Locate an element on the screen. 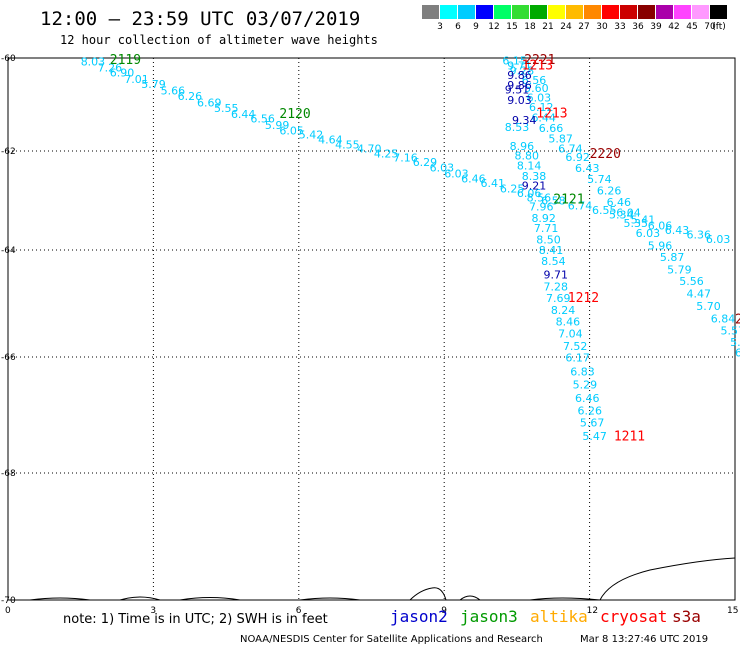  swh-value: 5.29 is located at coordinates (585, 384).